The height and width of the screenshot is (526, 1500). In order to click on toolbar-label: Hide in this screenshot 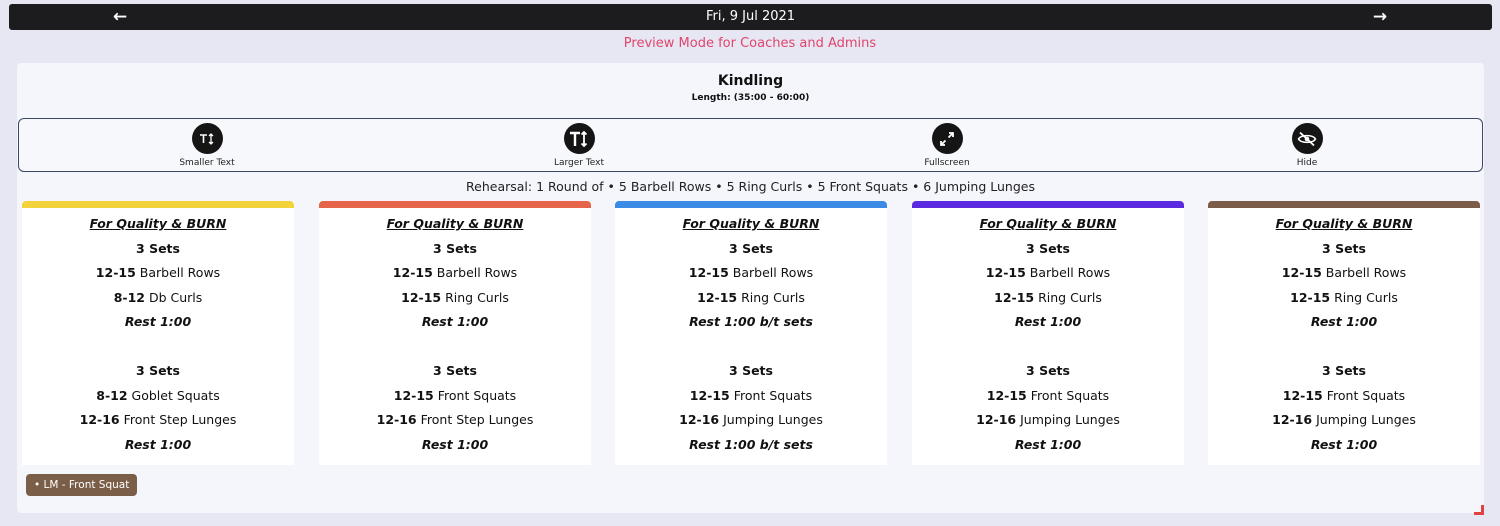, I will do `click(1307, 163)`.